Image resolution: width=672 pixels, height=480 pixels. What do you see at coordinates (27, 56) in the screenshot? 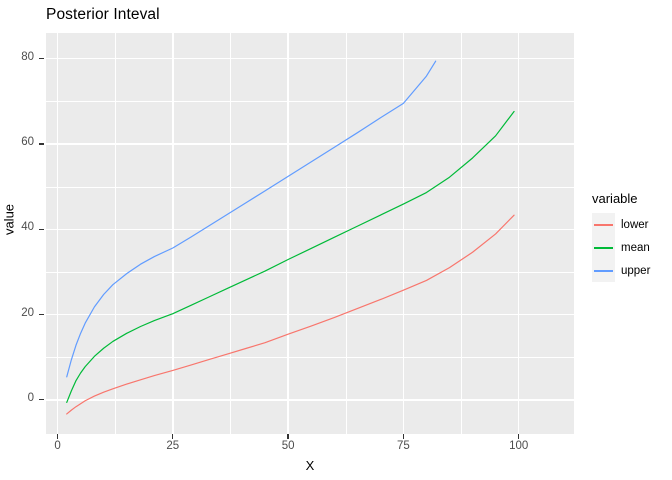
I see `y-tick-label: 80` at bounding box center [27, 56].